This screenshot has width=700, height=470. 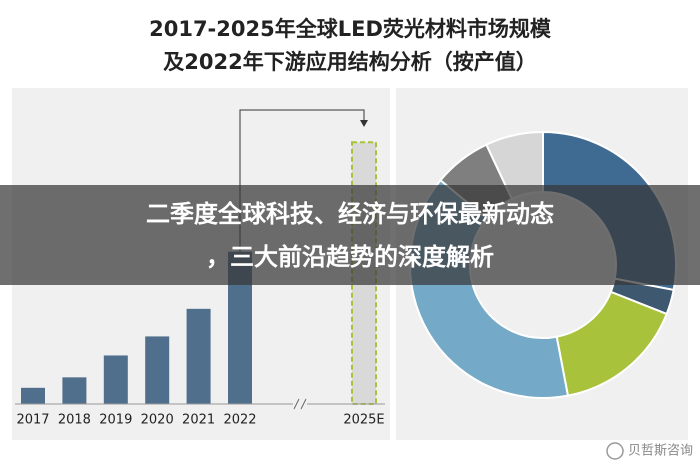 What do you see at coordinates (74, 420) in the screenshot?
I see `x-tick-label: 2018` at bounding box center [74, 420].